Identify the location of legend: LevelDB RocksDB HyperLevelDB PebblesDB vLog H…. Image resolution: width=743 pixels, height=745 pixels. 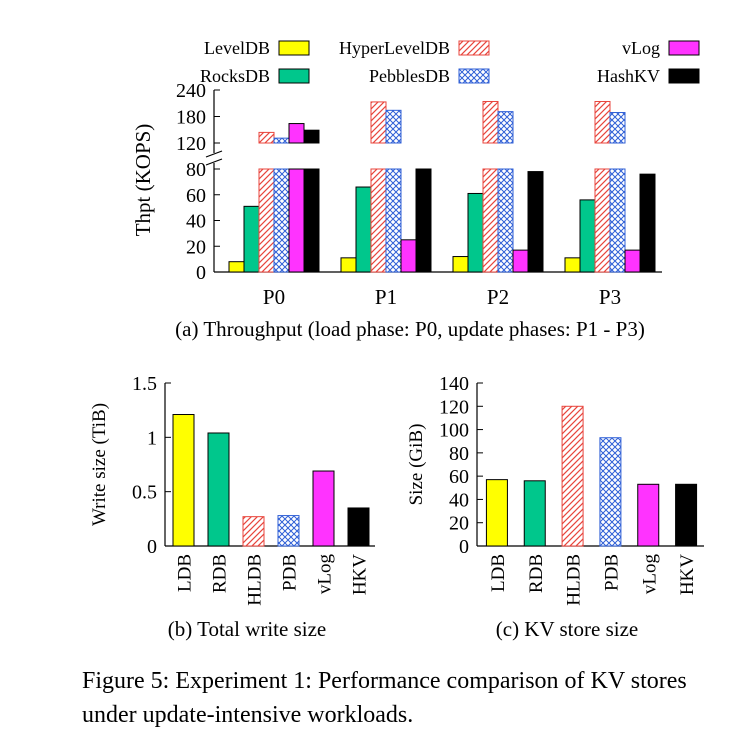
(450, 62).